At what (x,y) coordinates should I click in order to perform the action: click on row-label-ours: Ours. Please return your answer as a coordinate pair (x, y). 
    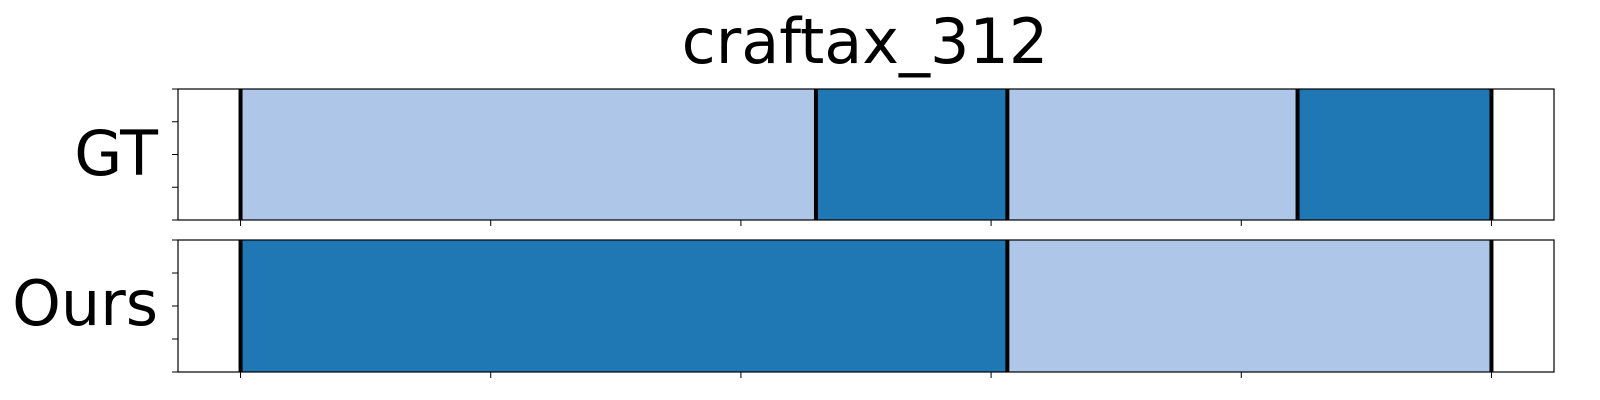
    Looking at the image, I should click on (85, 303).